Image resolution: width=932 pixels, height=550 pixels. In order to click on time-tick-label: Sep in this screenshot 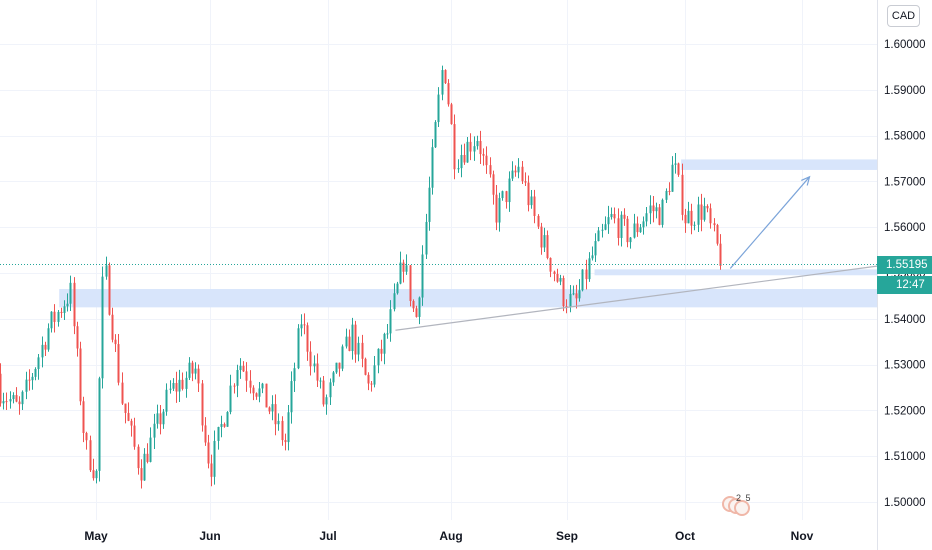, I will do `click(567, 536)`.